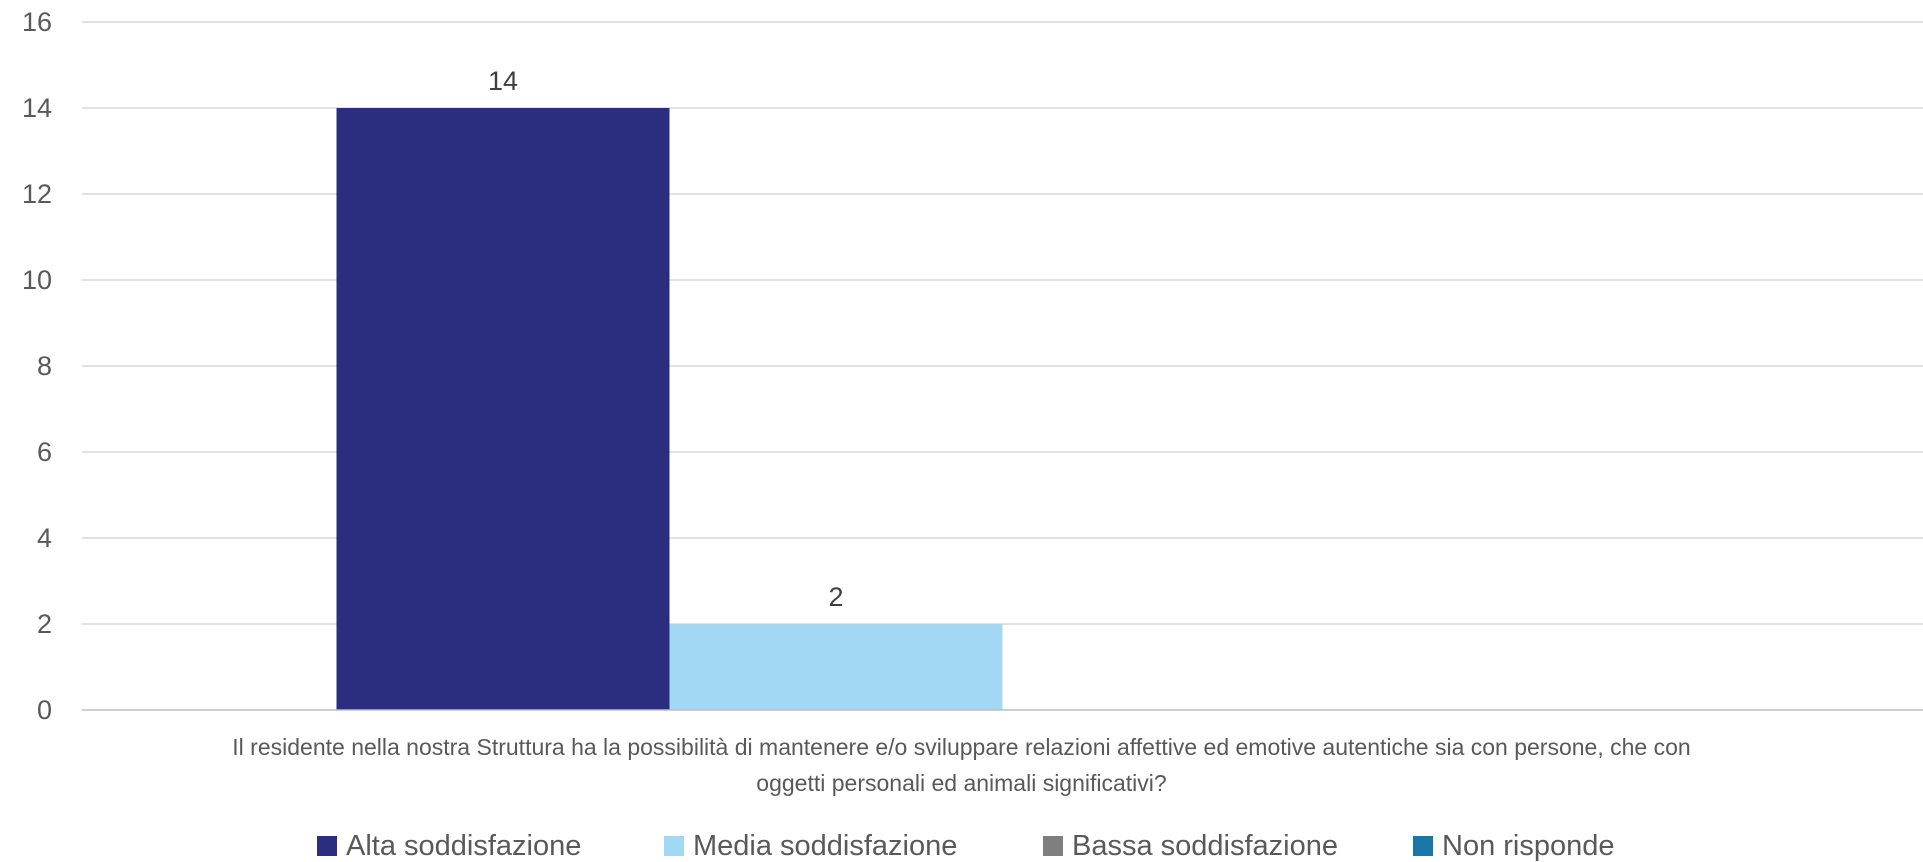 The height and width of the screenshot is (862, 1923). What do you see at coordinates (44, 366) in the screenshot?
I see `y-tick-label-8: 8` at bounding box center [44, 366].